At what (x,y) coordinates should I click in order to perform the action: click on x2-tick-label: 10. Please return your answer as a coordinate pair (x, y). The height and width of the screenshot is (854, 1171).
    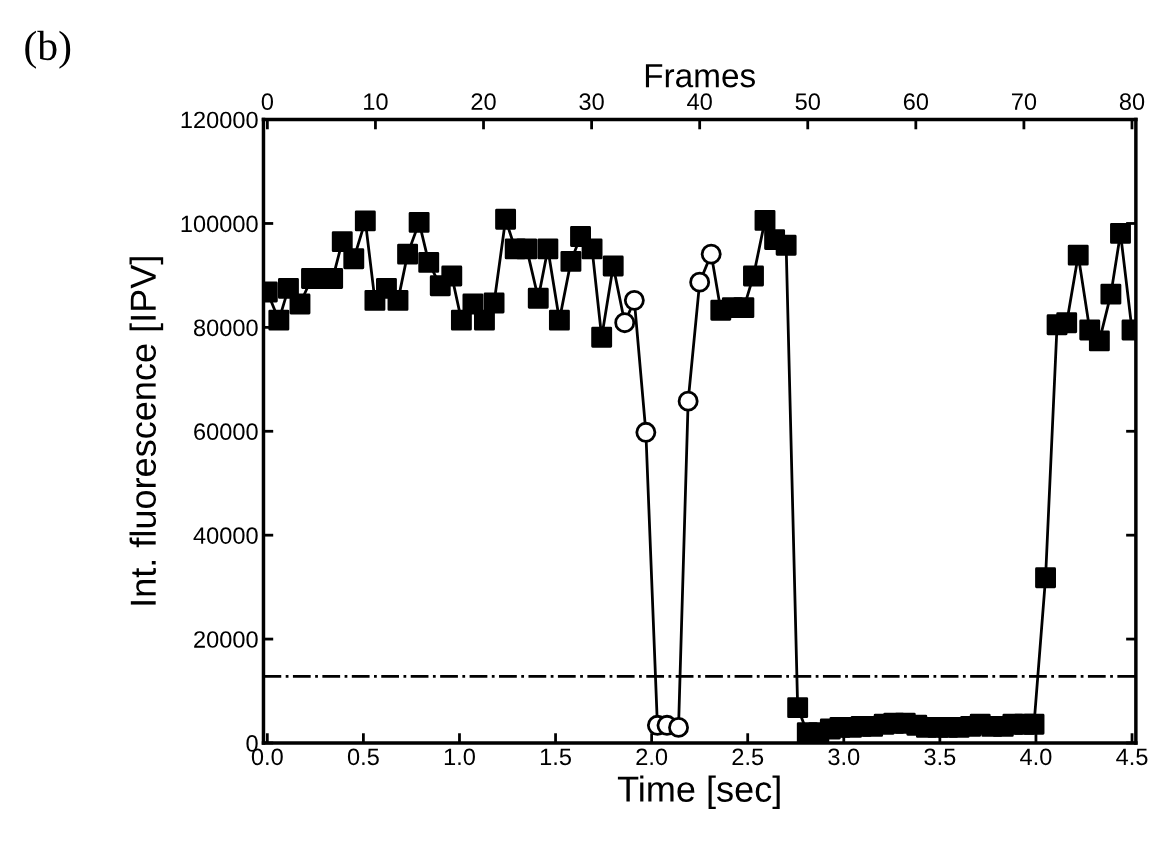
    Looking at the image, I should click on (376, 102).